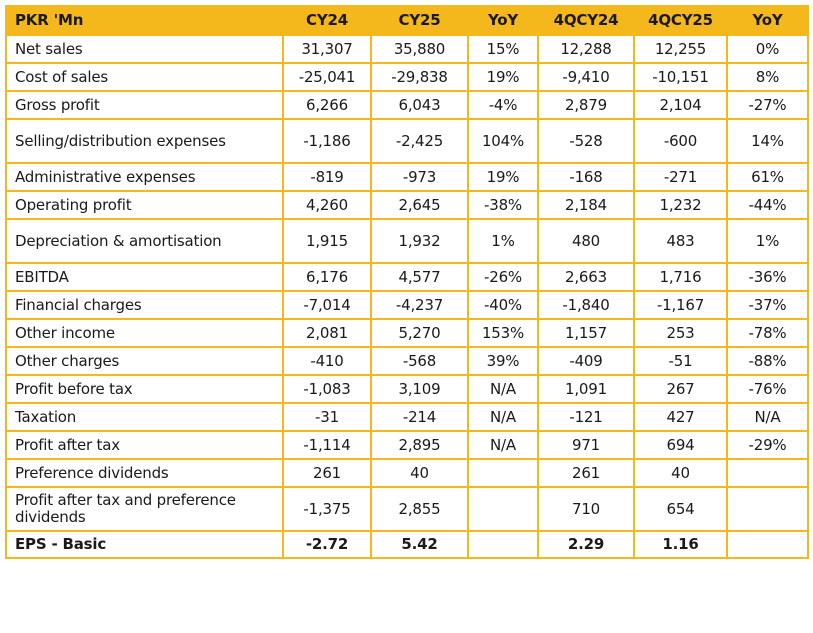 This screenshot has width=813, height=633. I want to click on table-row: Profit after tax -1,114 2,895 N/A 971 694 -29%, so click(407, 445).